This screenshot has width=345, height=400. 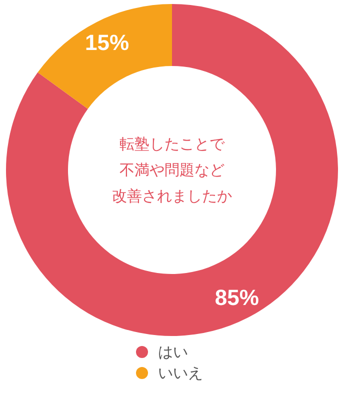 I want to click on legend-label: いいえ, so click(x=180, y=373).